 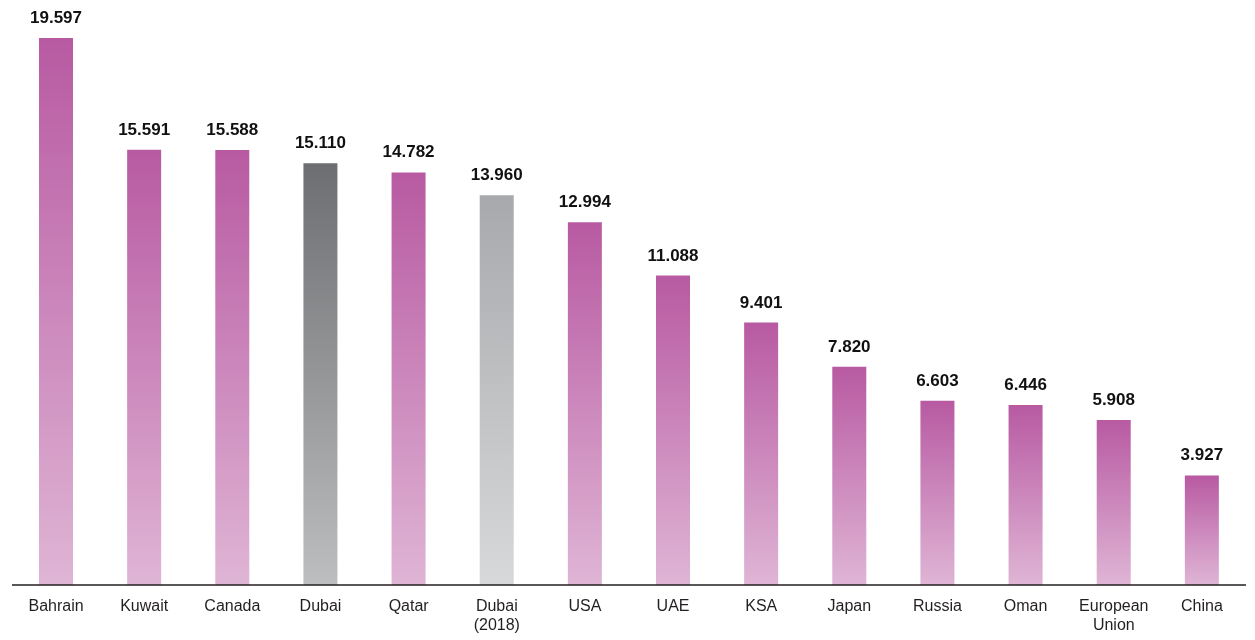 I want to click on data-label: 11.088, so click(x=673, y=255).